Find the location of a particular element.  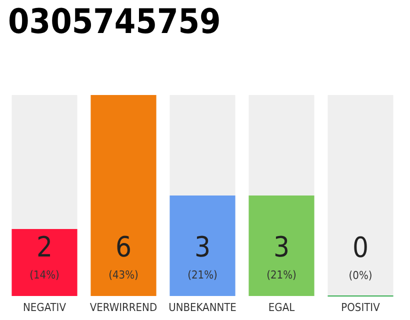

data-label: 6 (43%) is located at coordinates (123, 256).